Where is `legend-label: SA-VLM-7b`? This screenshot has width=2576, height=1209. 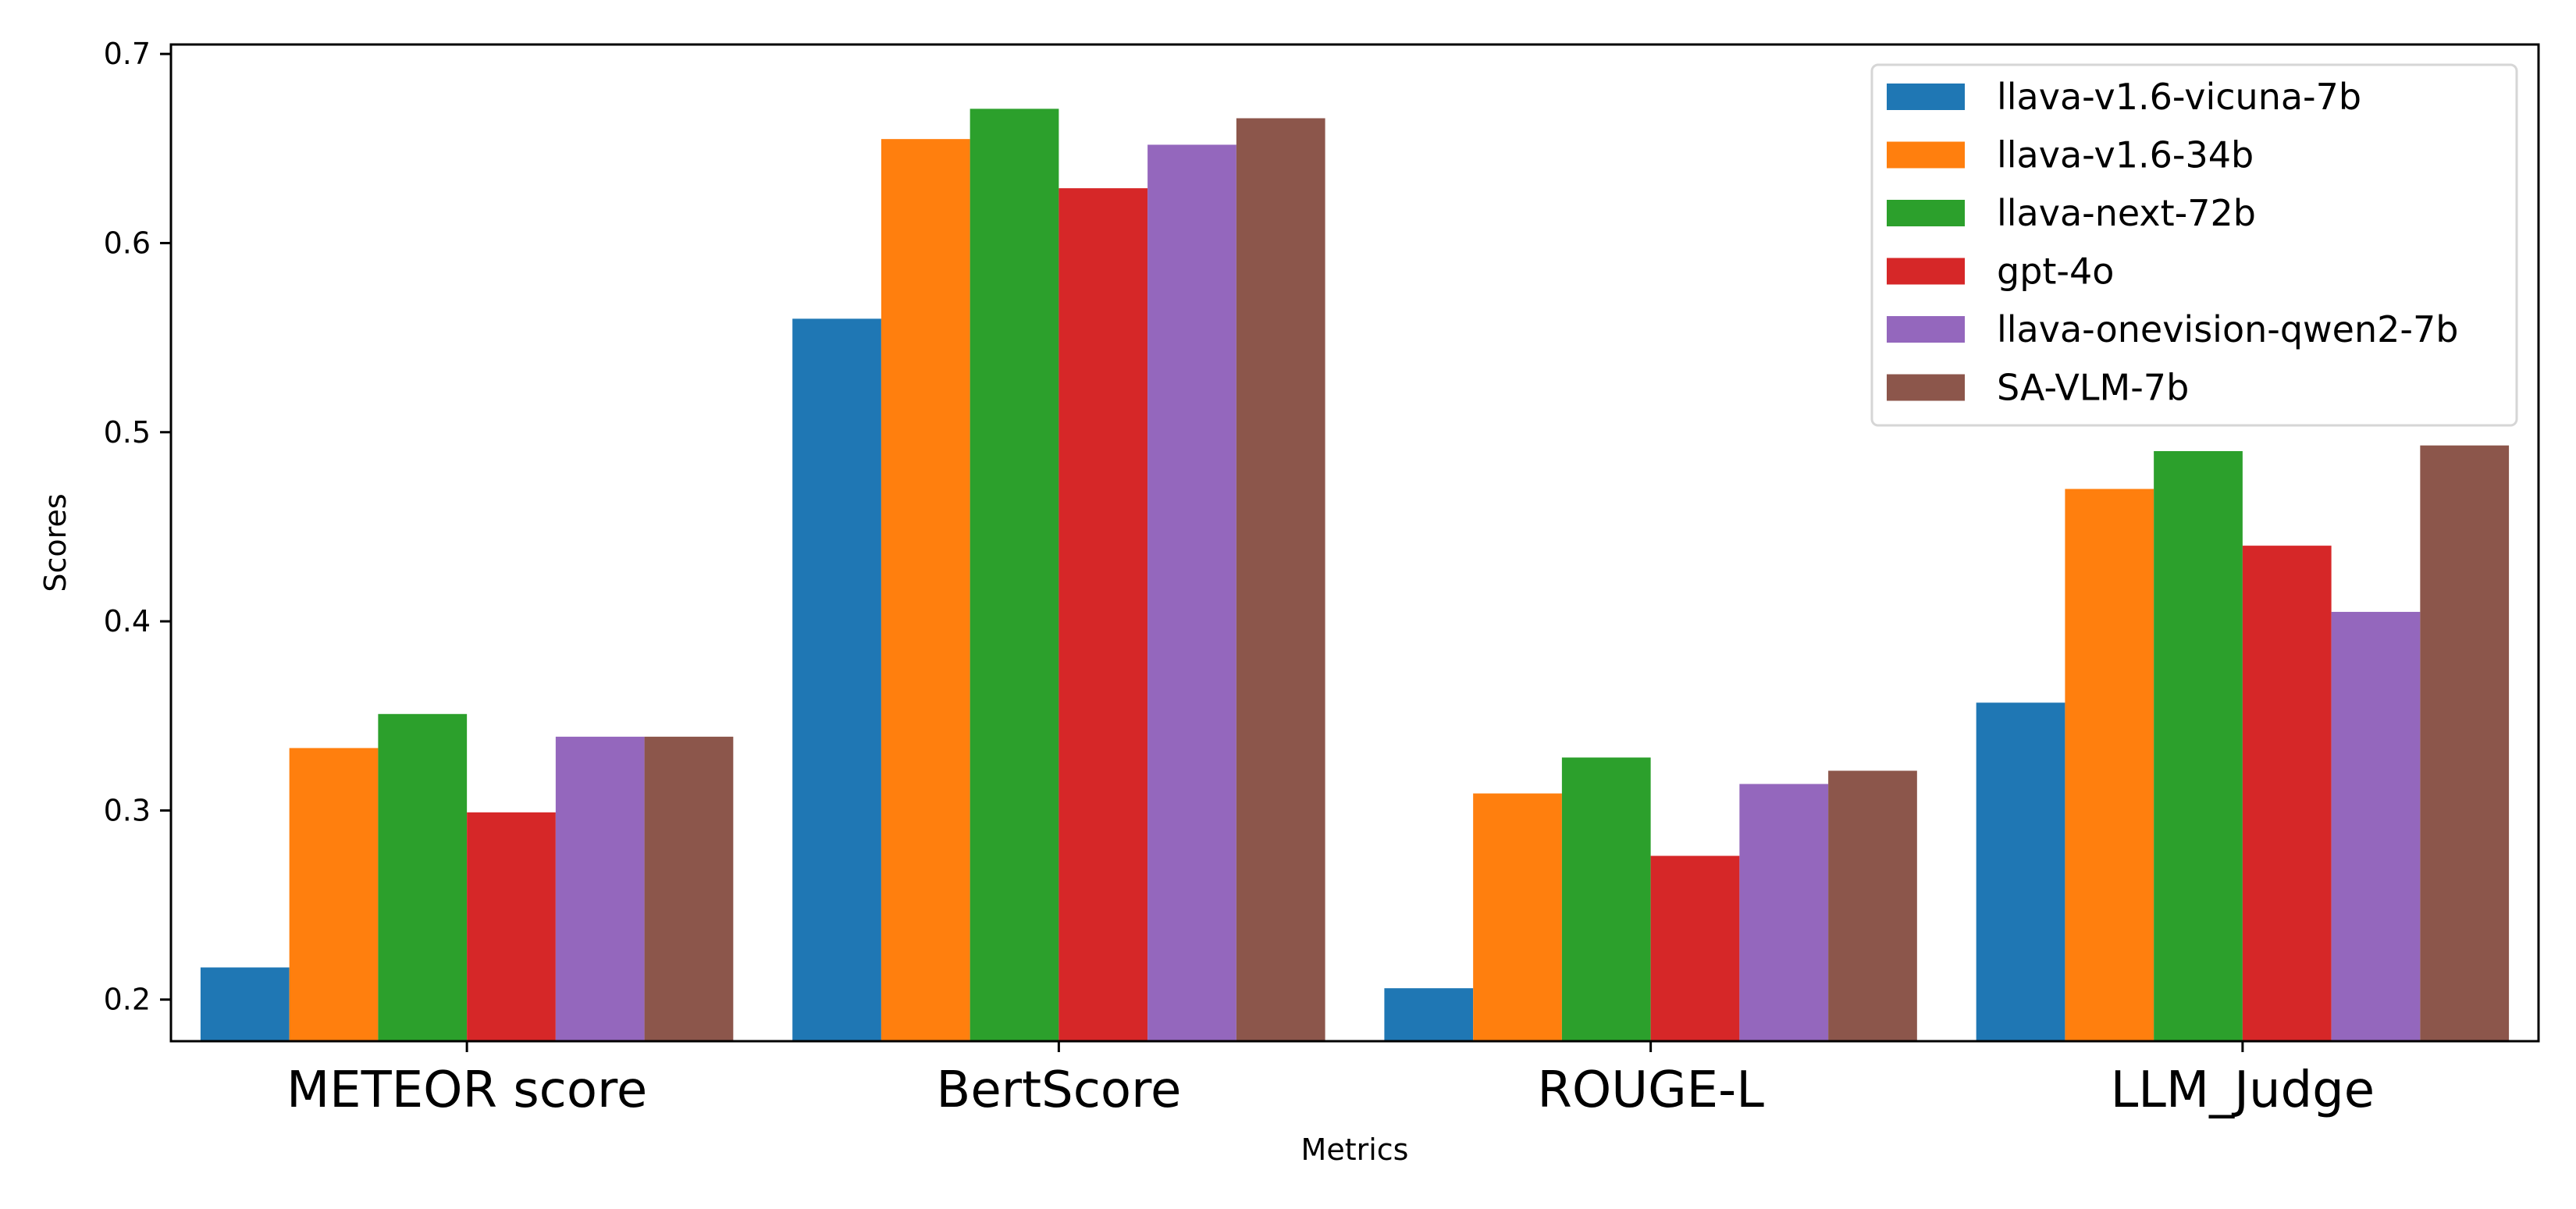 legend-label: SA-VLM-7b is located at coordinates (2093, 388).